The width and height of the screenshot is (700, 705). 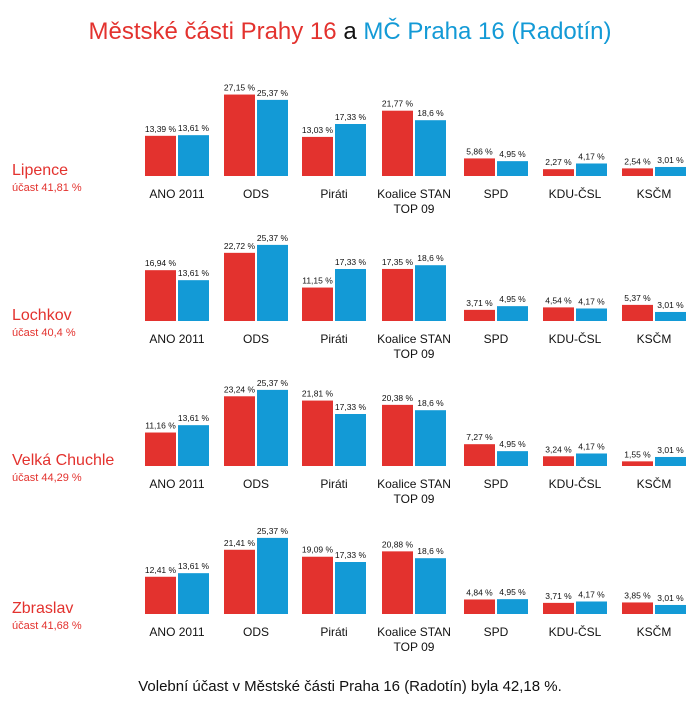 What do you see at coordinates (333, 484) in the screenshot?
I see `category-label: Piráti` at bounding box center [333, 484].